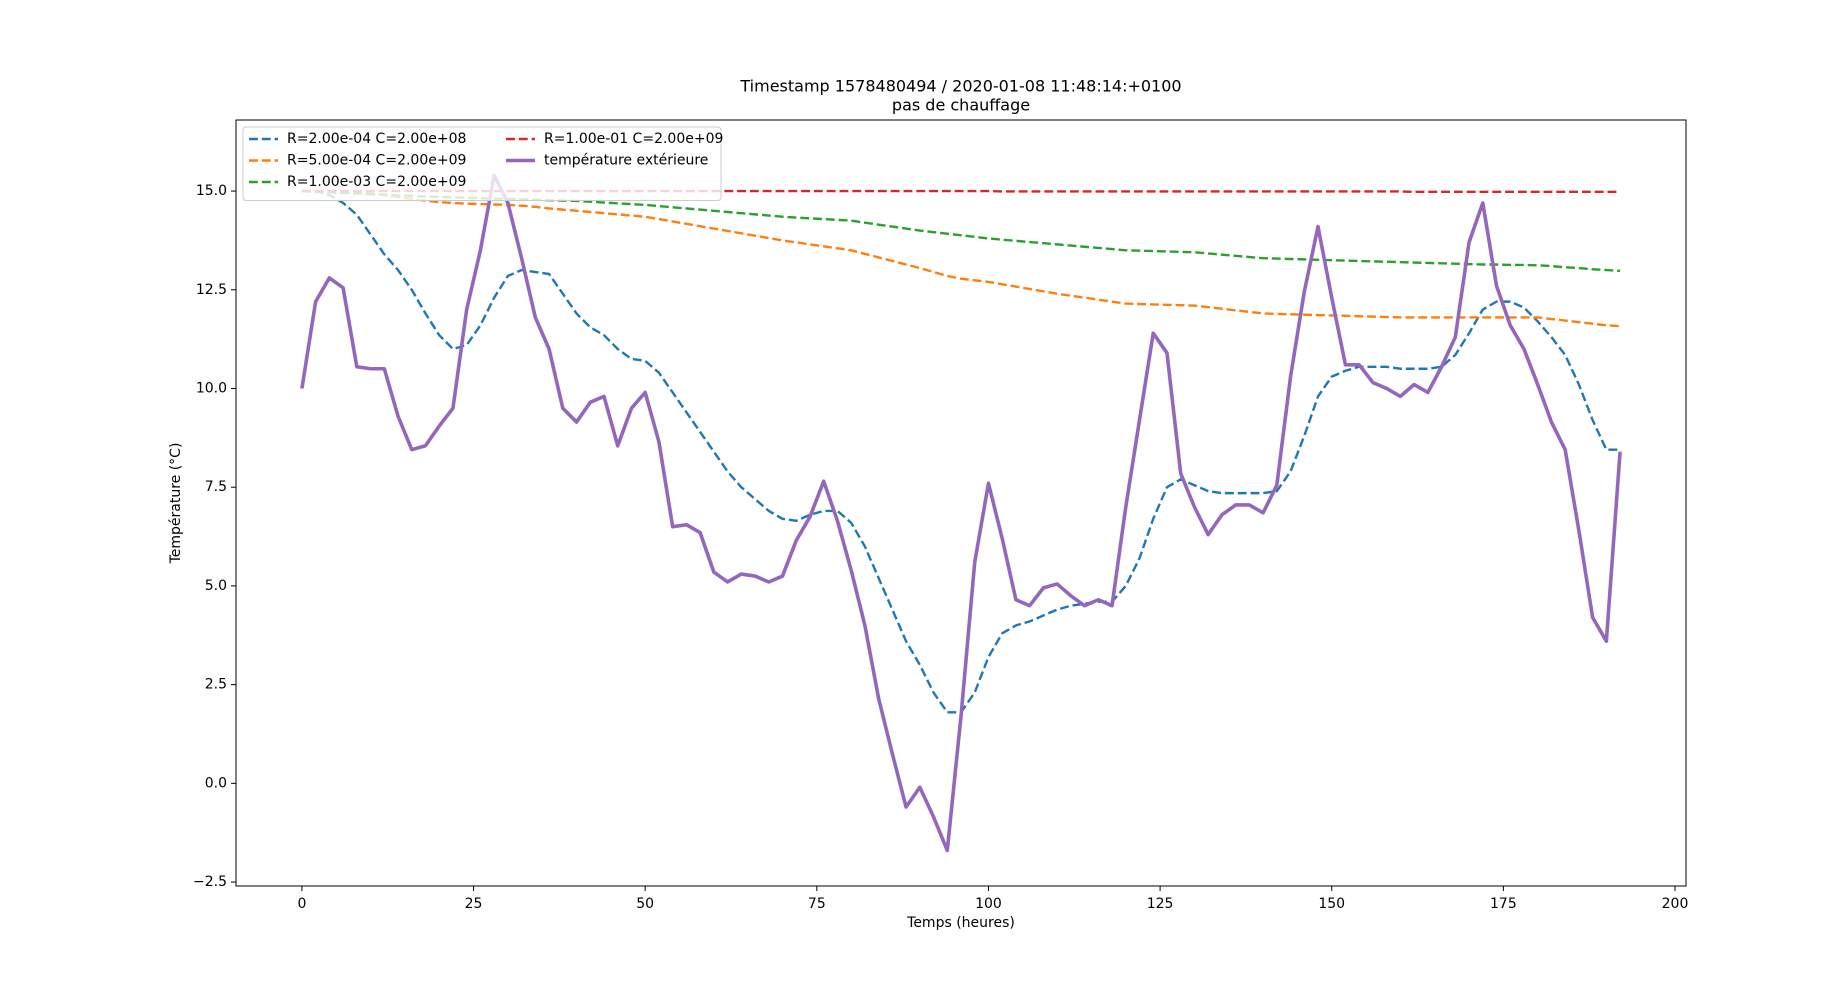 Image resolution: width=1848 pixels, height=982 pixels. What do you see at coordinates (1331, 904) in the screenshot?
I see `x-tick-label: 150` at bounding box center [1331, 904].